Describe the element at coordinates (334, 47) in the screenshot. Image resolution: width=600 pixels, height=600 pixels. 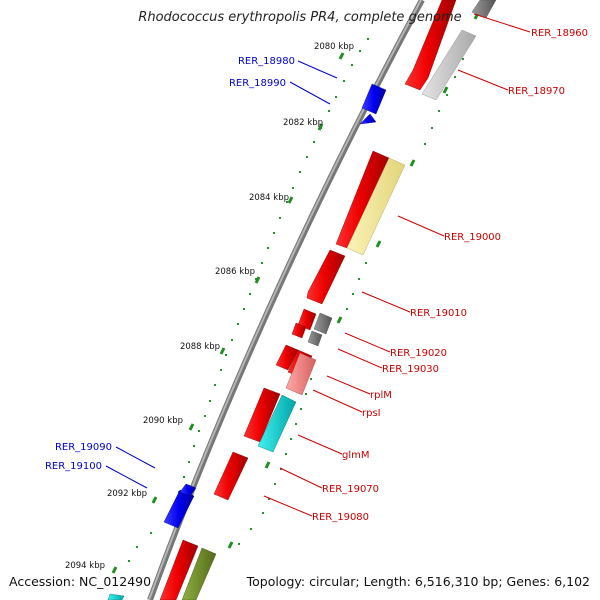
I see `scale-label-2080: 2080 kbp` at that location.